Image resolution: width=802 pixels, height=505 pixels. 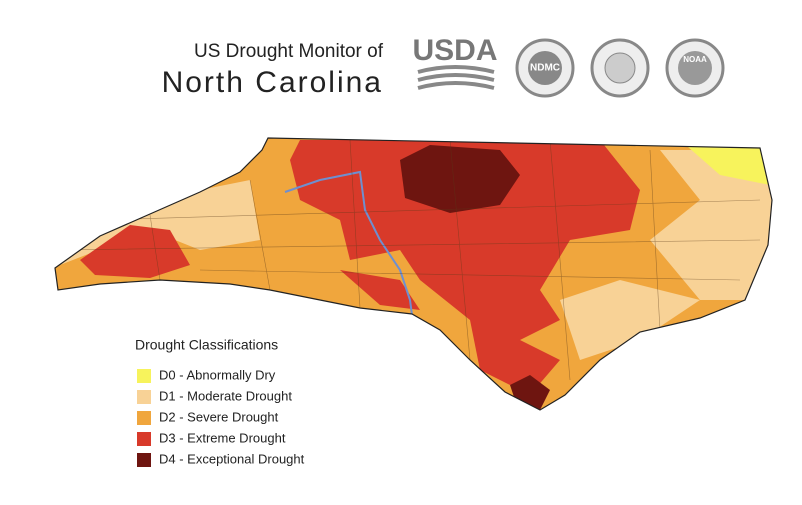 I want to click on river, so click(x=348, y=243).